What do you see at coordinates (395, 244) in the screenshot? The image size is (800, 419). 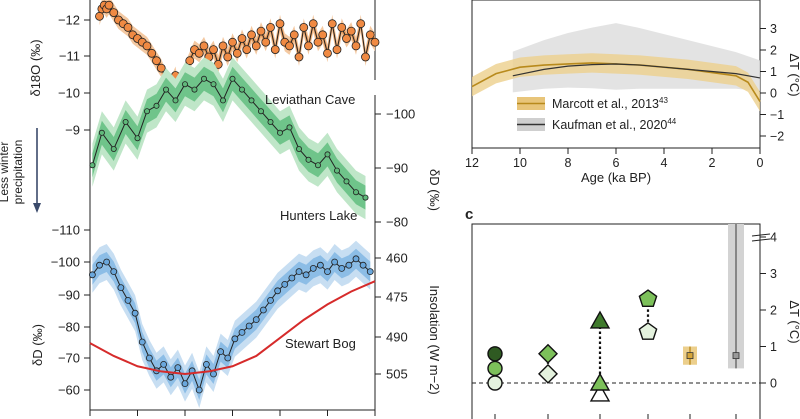 I see `panel-a-right-ticks: −100 −90 −80 460 475 490 505` at bounding box center [395, 244].